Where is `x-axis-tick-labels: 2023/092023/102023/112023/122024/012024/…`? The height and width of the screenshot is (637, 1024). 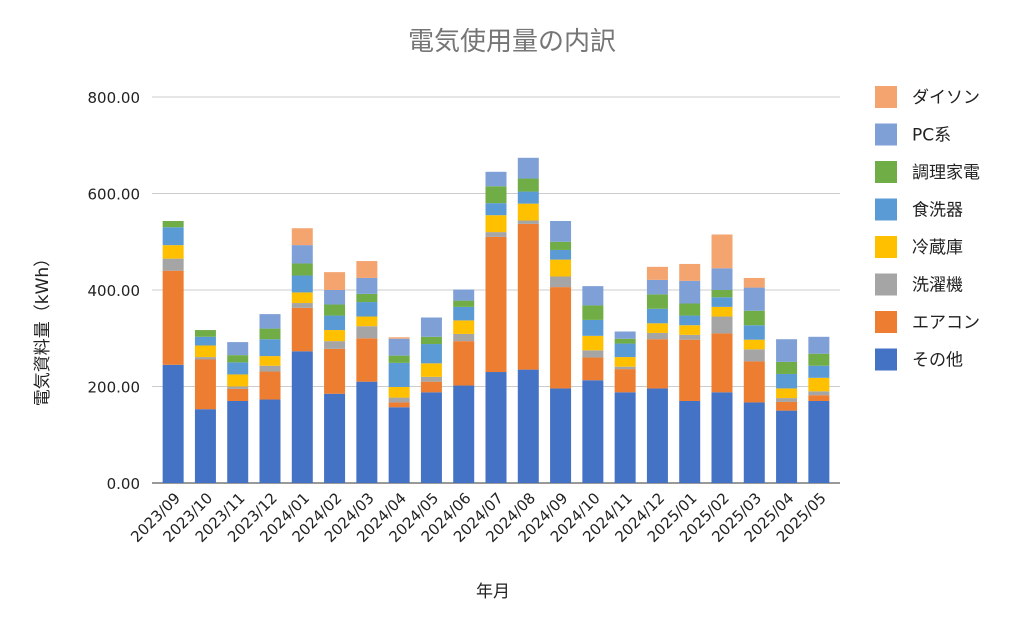 x-axis-tick-labels: 2023/092023/102023/112023/122024/012024/… is located at coordinates (478, 517).